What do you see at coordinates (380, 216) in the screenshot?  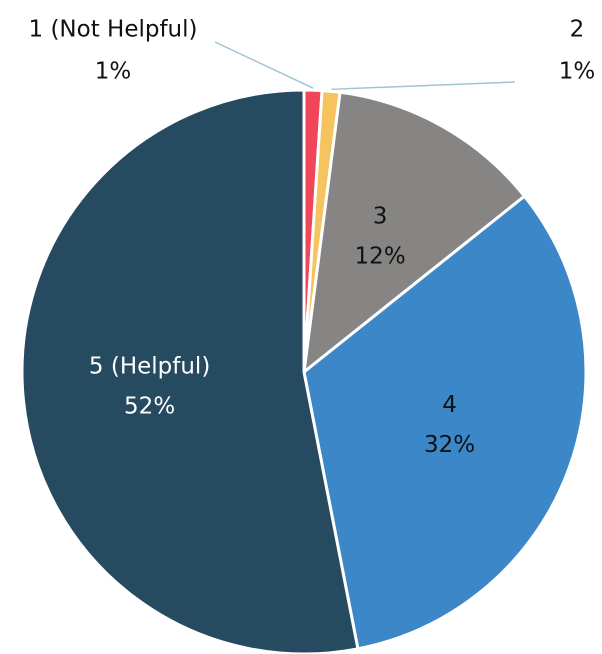 I see `slice-label: 3` at bounding box center [380, 216].